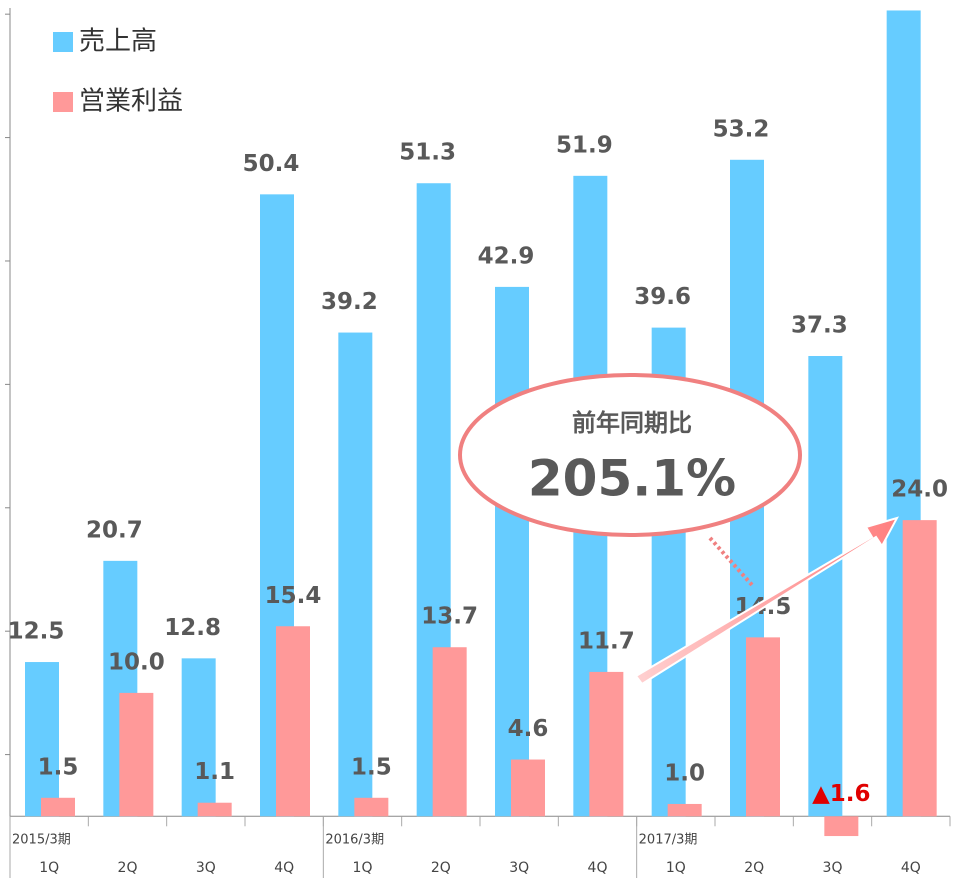  Describe the element at coordinates (662, 297) in the screenshot. I see `value-label: 39.6` at that location.